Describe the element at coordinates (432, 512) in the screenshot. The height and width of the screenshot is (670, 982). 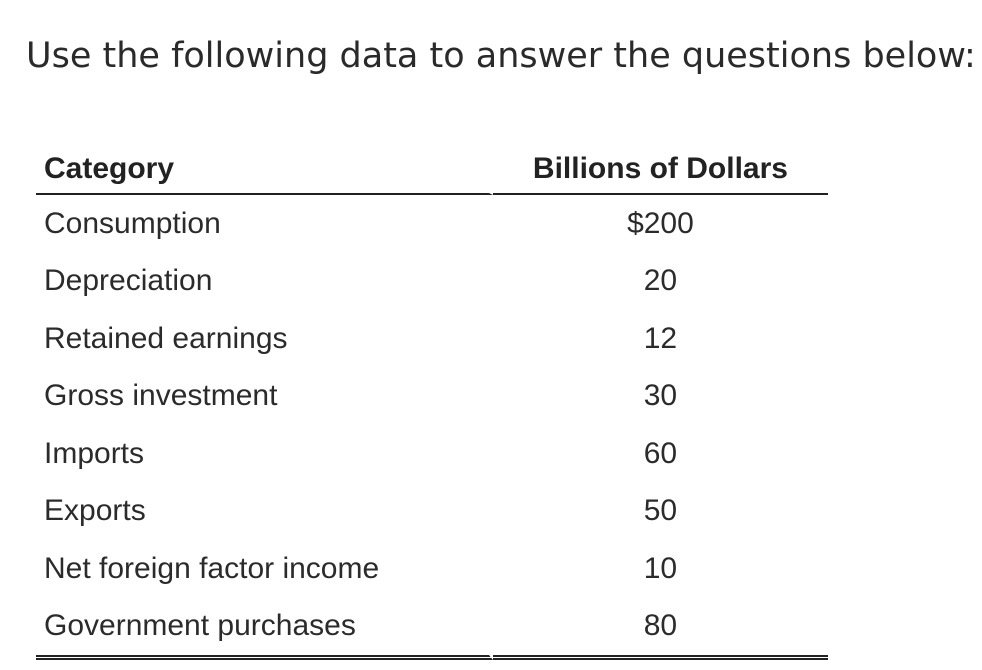
I see `table-row: Exports 50` at that location.